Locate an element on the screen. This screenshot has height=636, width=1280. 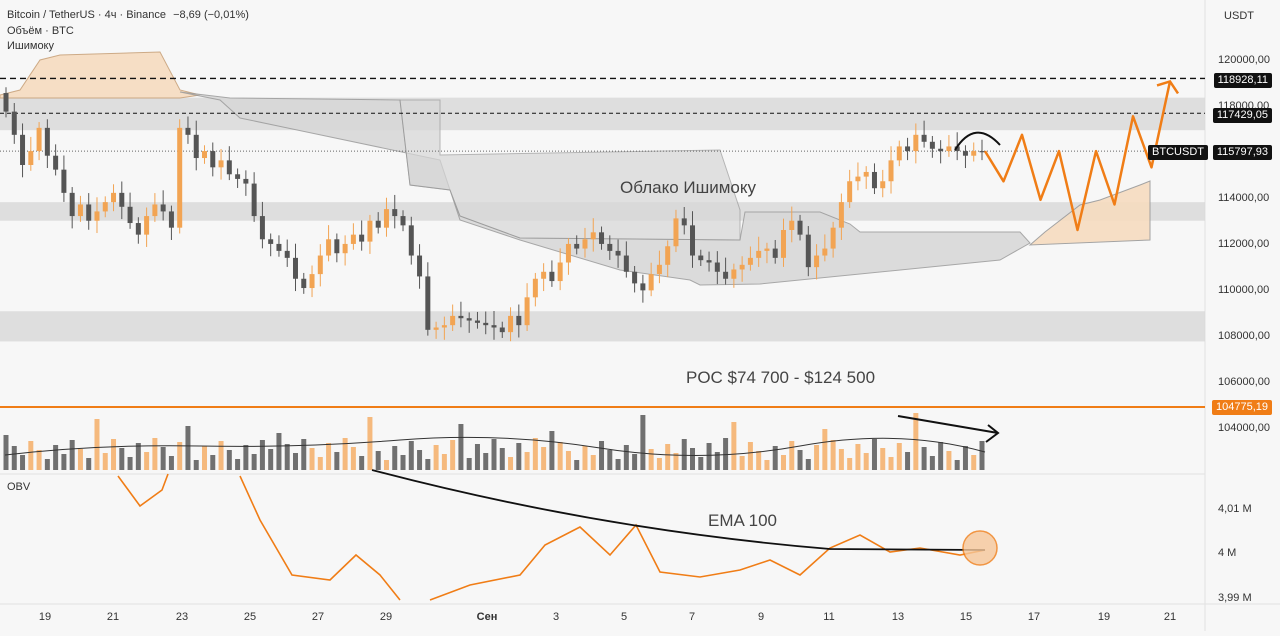
currency-label: USDT is located at coordinates (1239, 16).